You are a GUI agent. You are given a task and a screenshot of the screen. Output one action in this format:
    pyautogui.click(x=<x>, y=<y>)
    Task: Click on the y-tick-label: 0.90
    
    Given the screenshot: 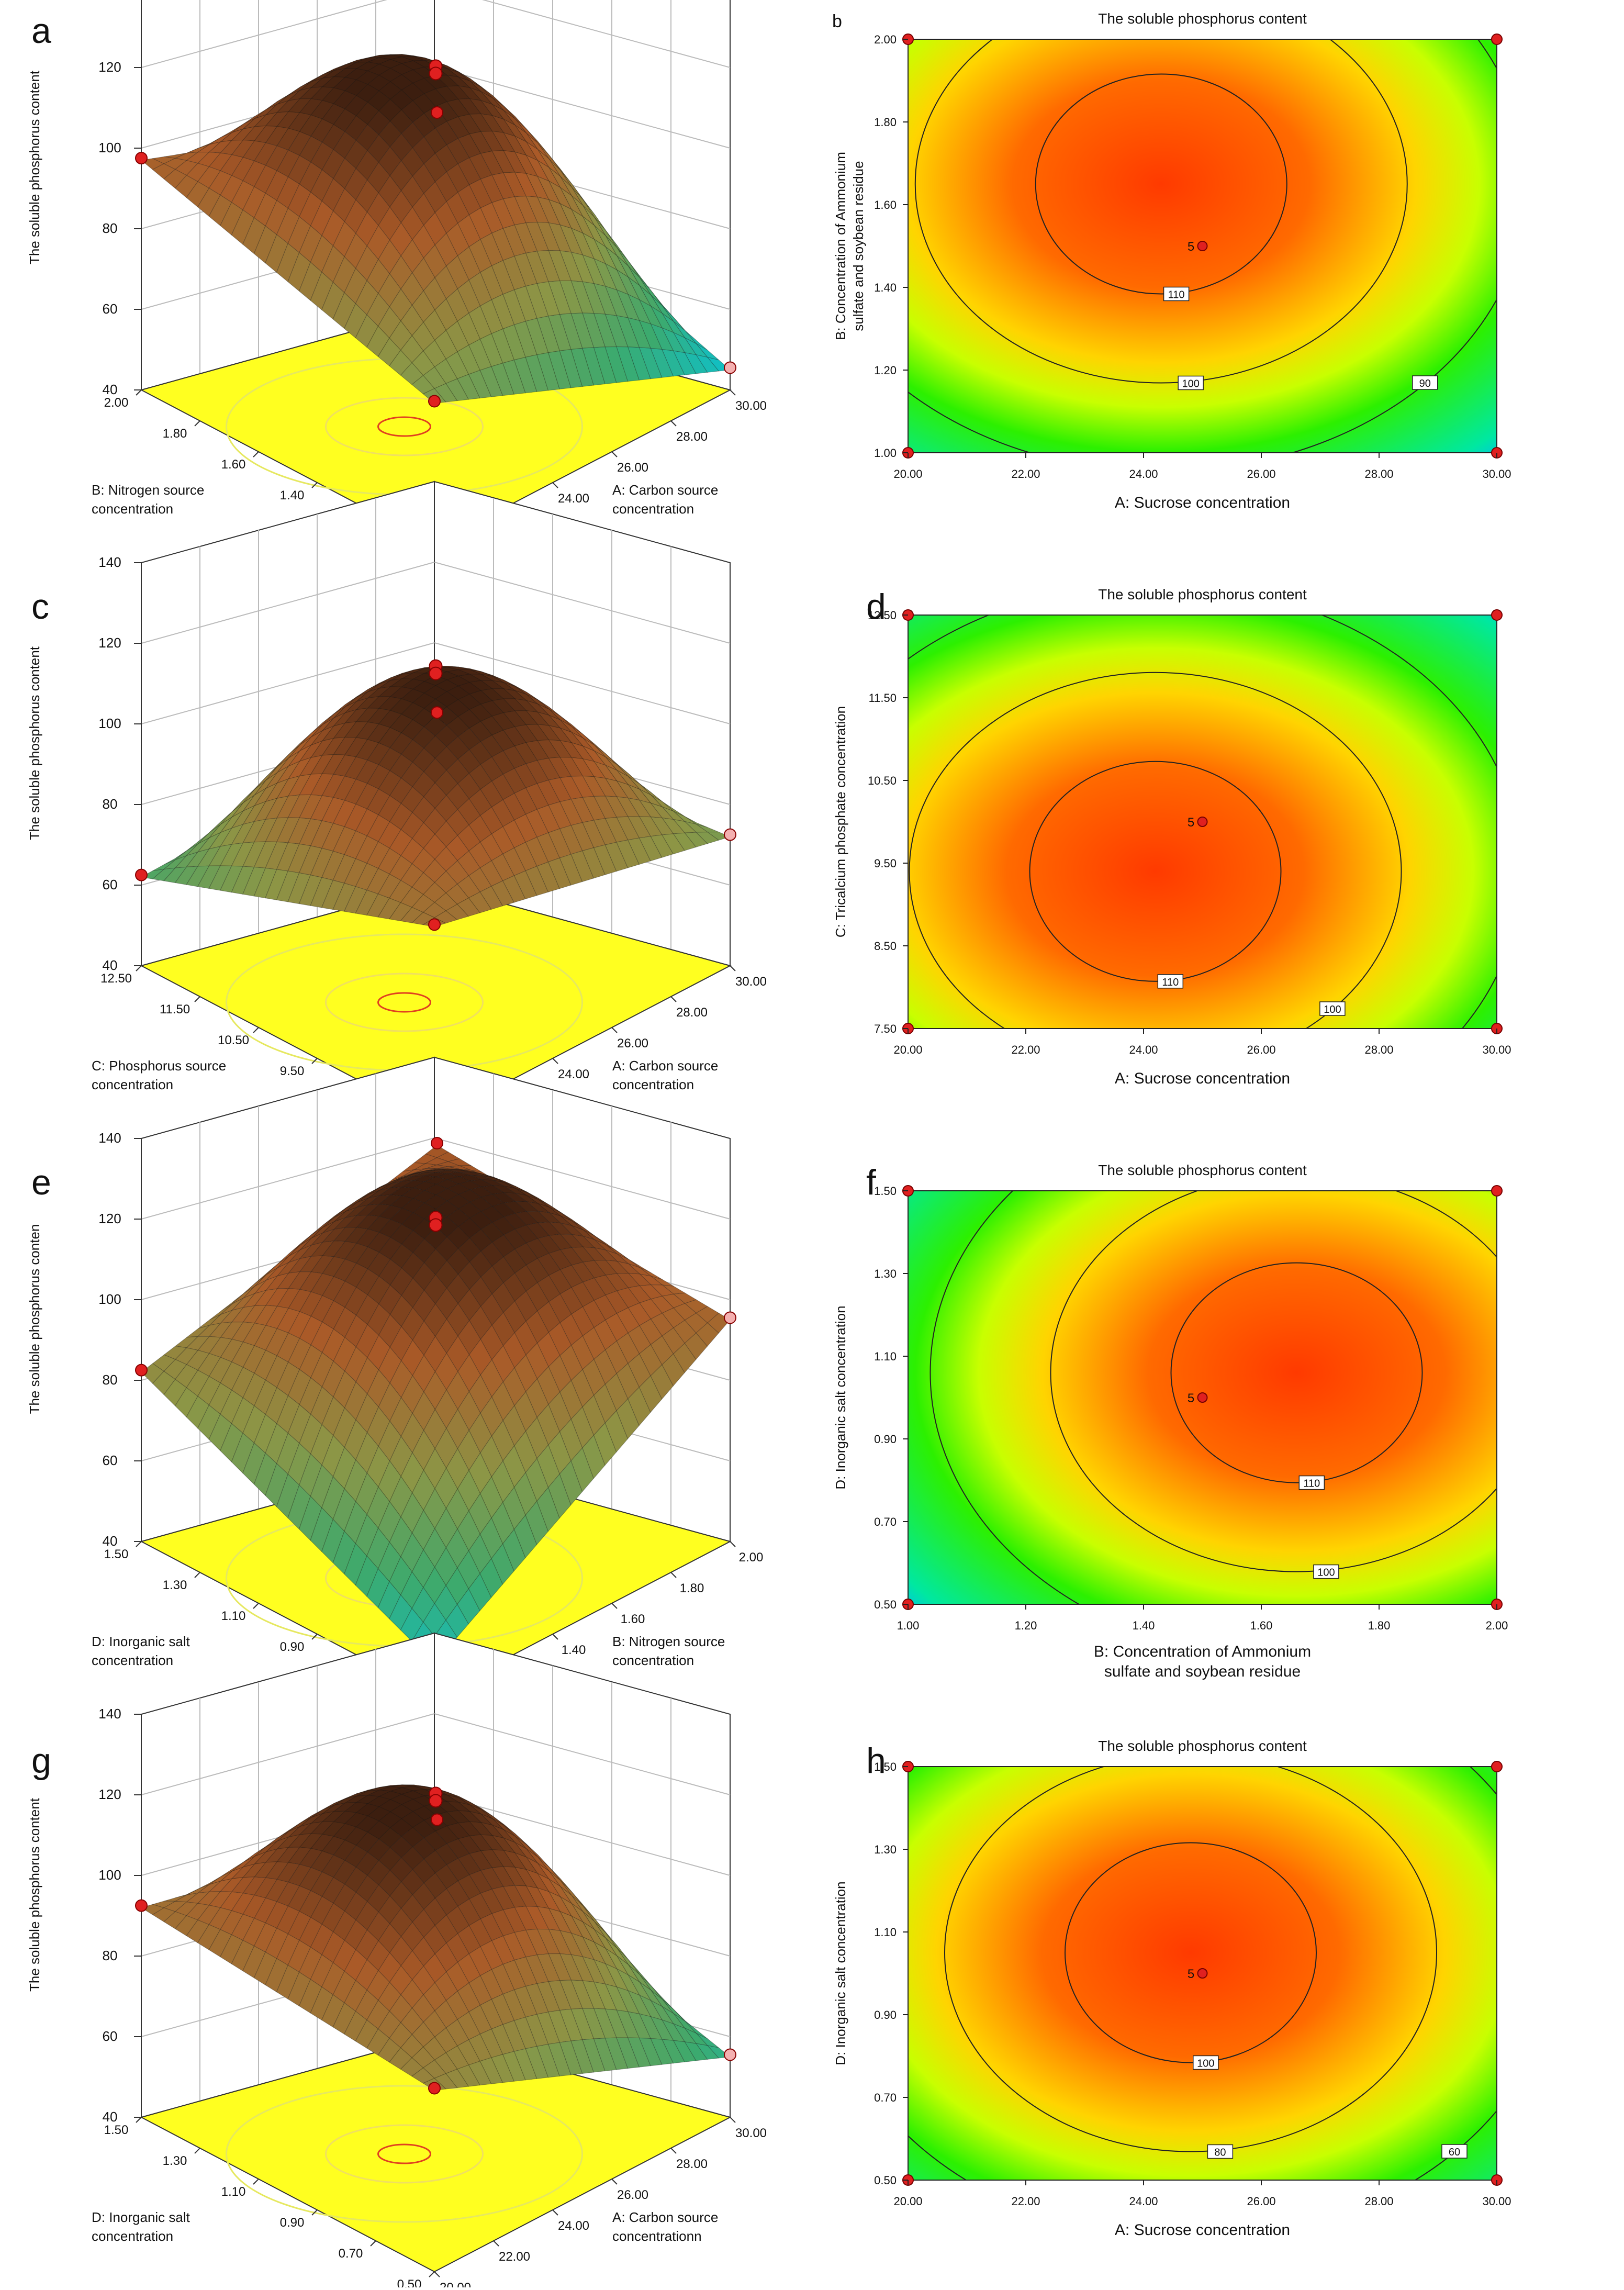 What is the action you would take?
    pyautogui.click(x=885, y=1440)
    